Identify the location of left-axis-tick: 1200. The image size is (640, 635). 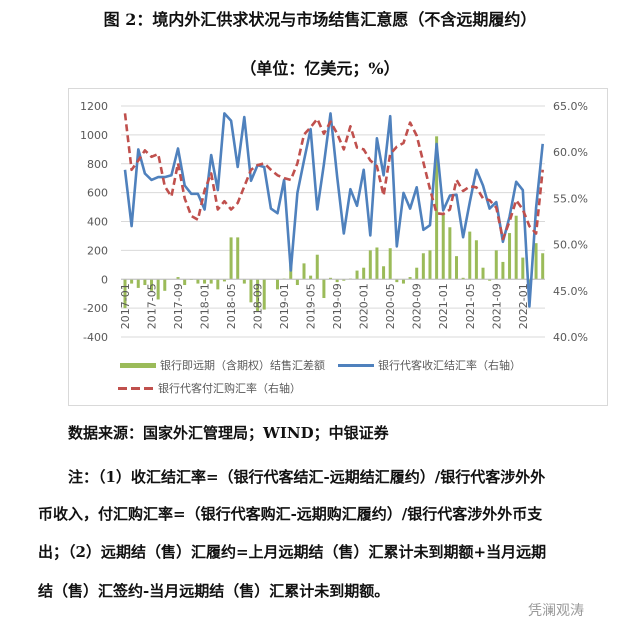
(94, 106).